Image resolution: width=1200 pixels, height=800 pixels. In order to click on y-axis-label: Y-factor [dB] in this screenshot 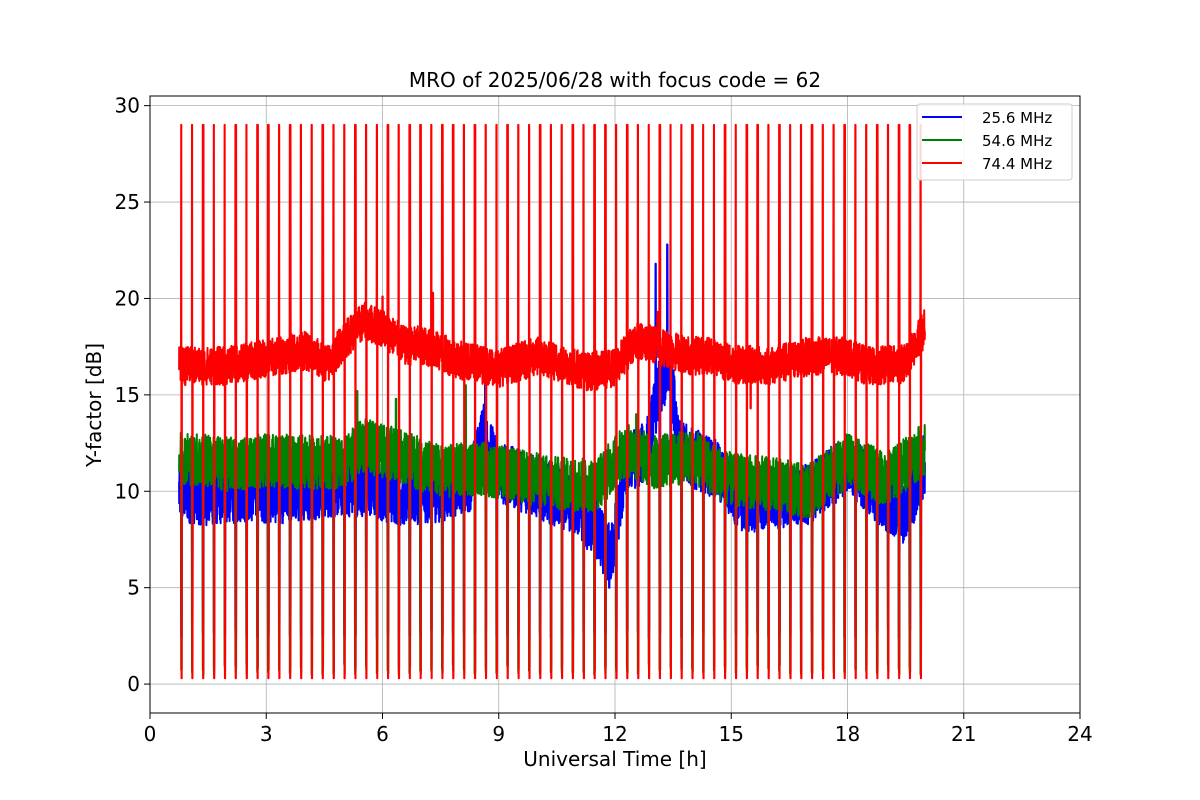, I will do `click(94, 405)`.